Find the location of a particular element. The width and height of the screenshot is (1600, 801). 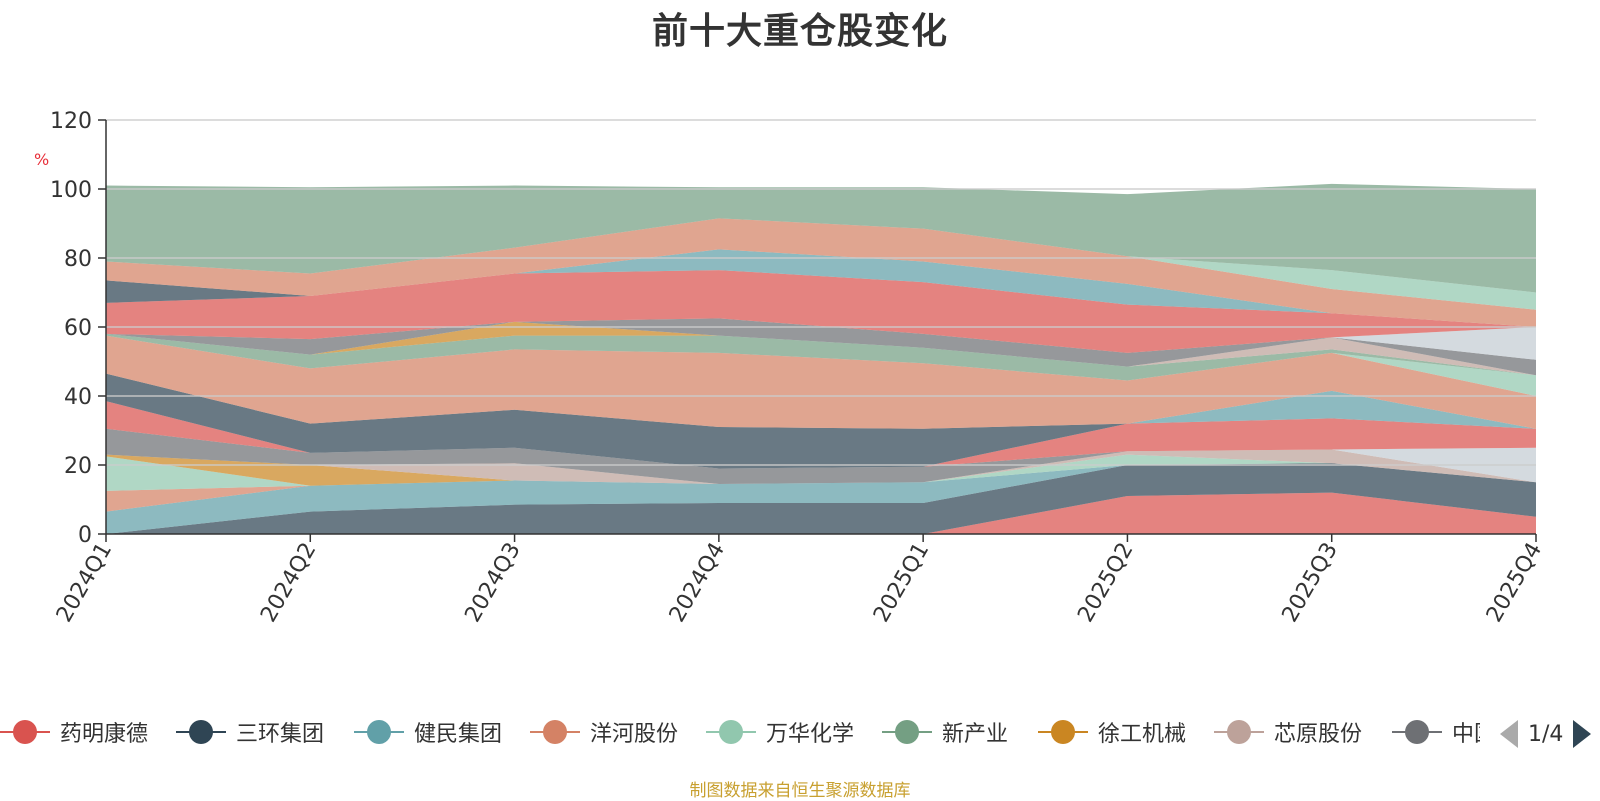

legend-item: 健民集团 is located at coordinates (428, 732).